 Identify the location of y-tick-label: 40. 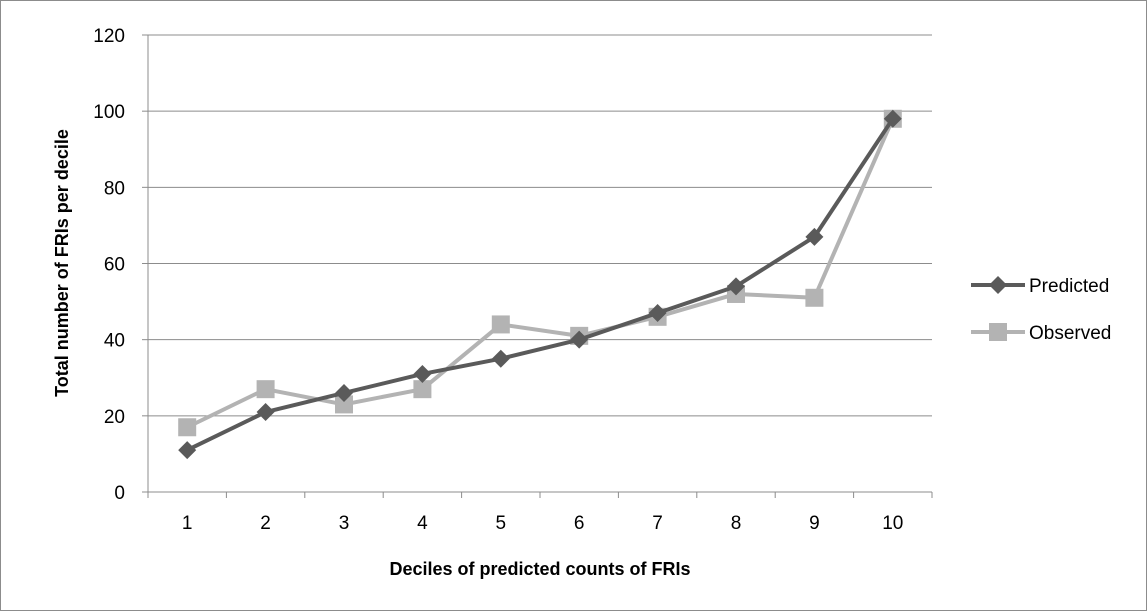
(114, 341).